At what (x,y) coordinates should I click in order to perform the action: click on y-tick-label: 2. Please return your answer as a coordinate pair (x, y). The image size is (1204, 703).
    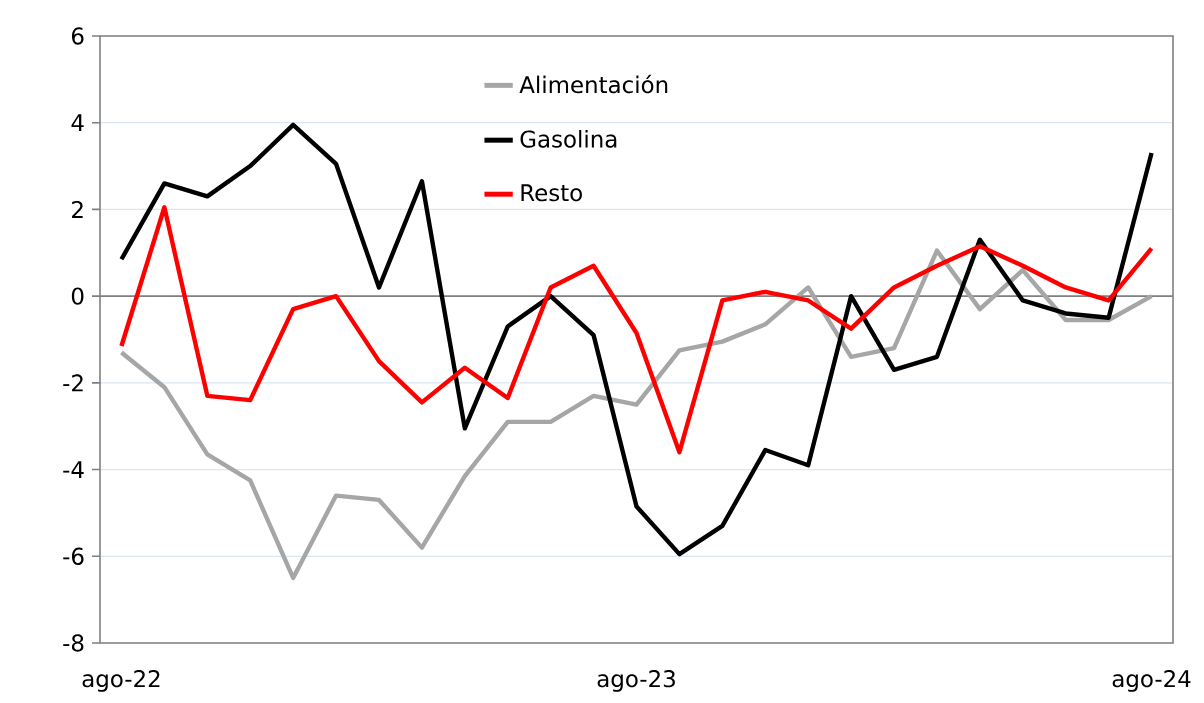
    Looking at the image, I should click on (77, 209).